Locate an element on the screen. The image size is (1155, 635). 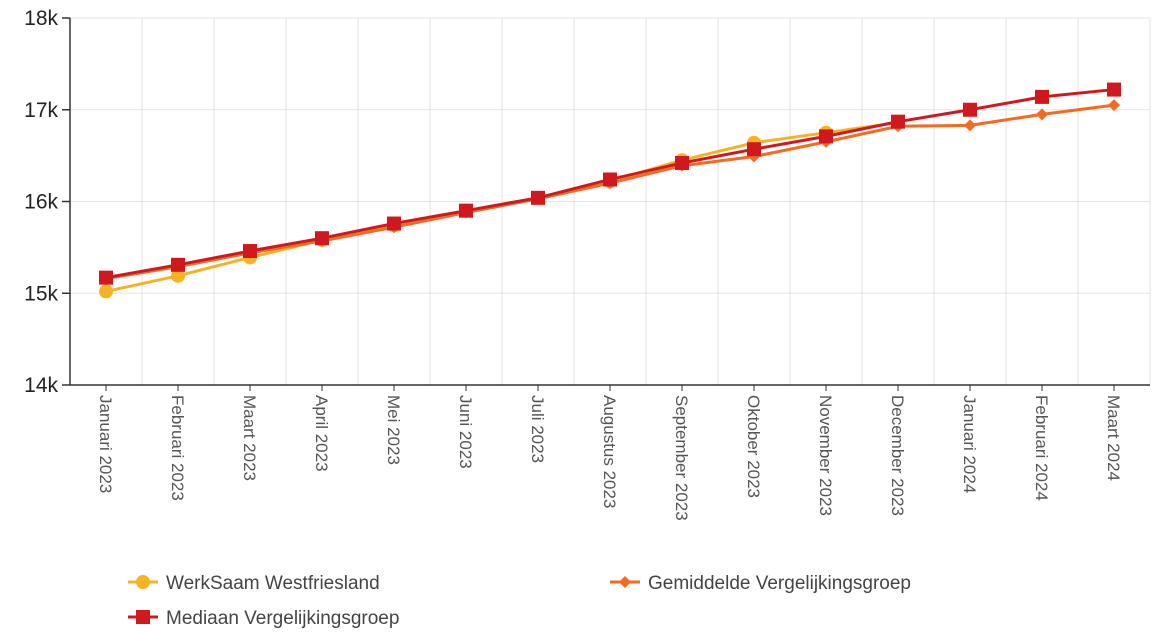
x-tick-label: April 2023 is located at coordinates (321, 433).